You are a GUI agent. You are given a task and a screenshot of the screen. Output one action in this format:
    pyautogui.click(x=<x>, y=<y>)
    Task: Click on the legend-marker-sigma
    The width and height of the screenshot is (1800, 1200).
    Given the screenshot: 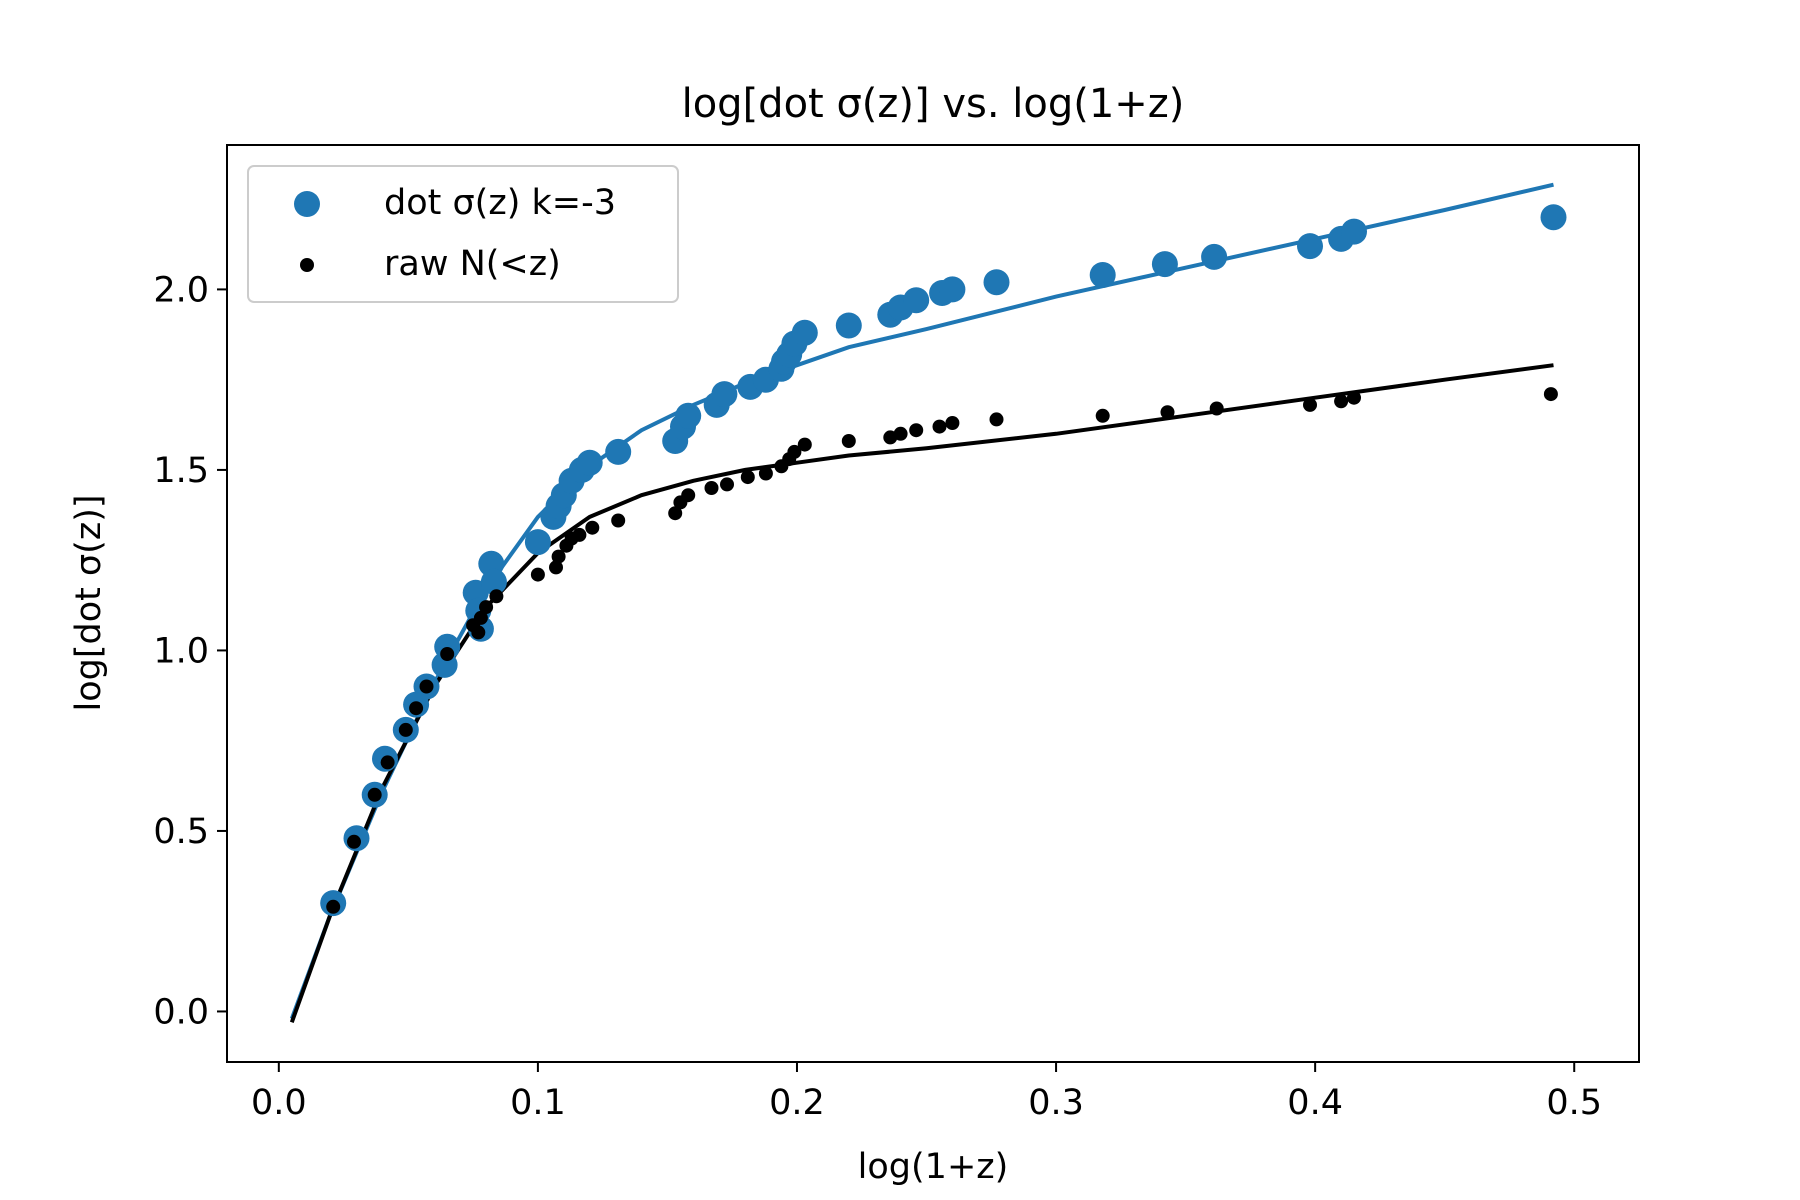 What is the action you would take?
    pyautogui.click(x=307, y=204)
    